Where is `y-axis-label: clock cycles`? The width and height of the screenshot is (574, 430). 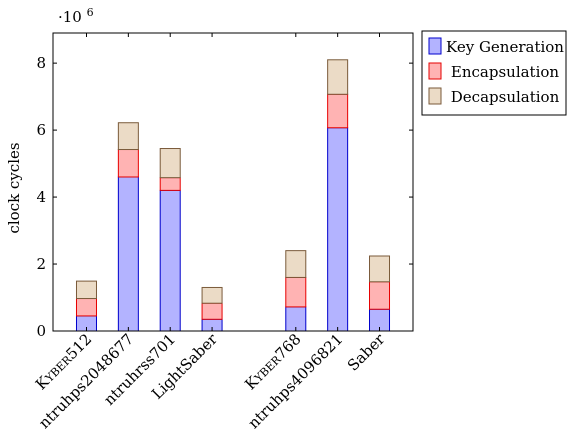 y-axis-label: clock cycles is located at coordinates (14, 187).